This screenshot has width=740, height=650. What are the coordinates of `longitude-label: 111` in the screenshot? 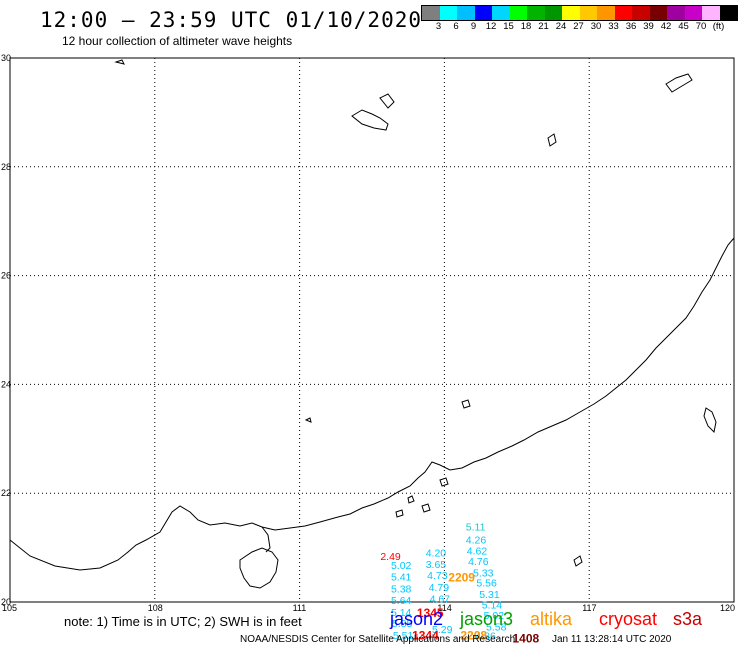 It's located at (300, 608).